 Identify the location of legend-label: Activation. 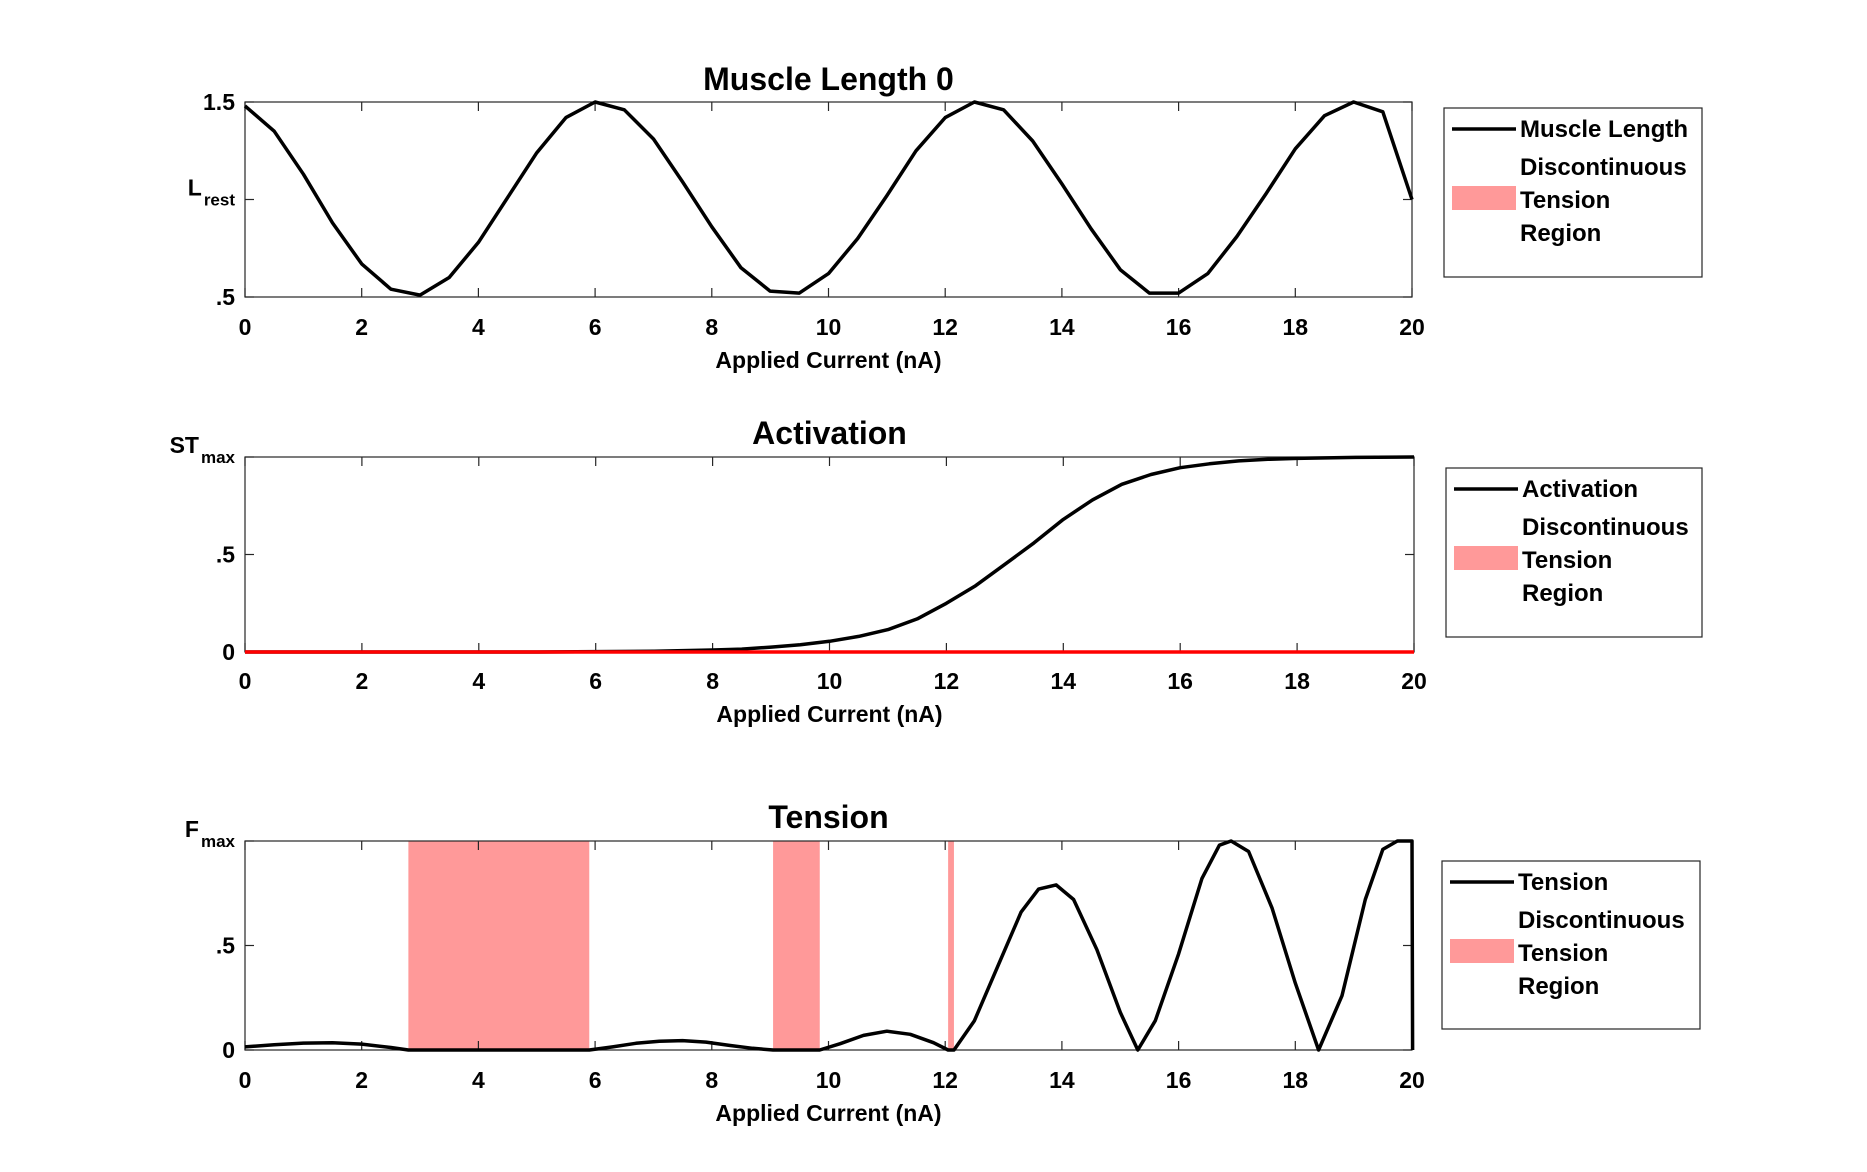
(1580, 489).